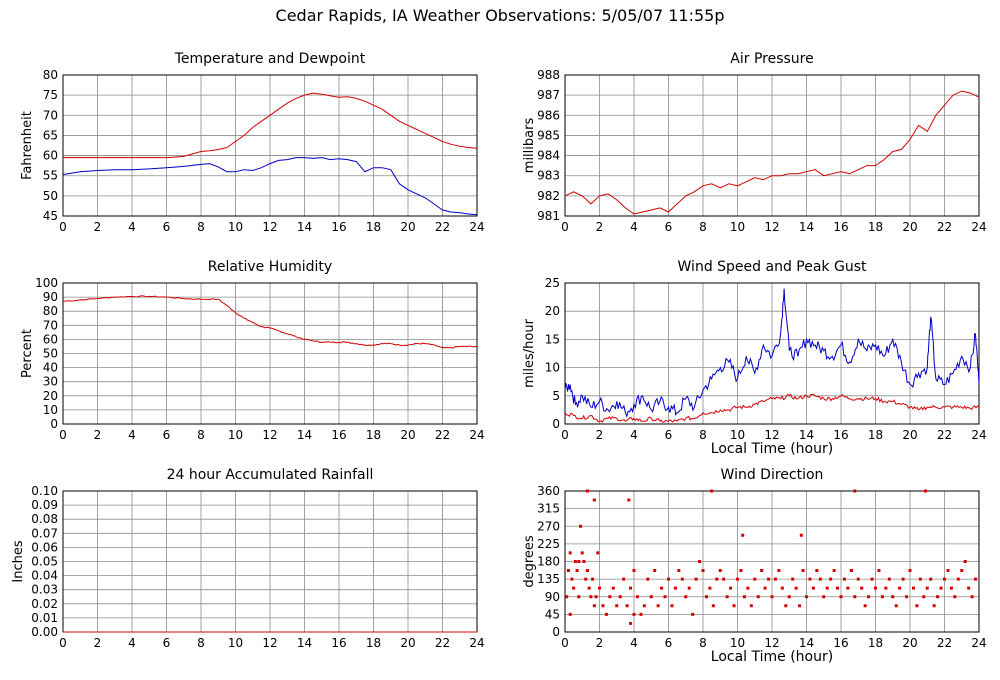 This screenshot has width=1000, height=680. What do you see at coordinates (50, 216) in the screenshot?
I see `y-tick-label: 45` at bounding box center [50, 216].